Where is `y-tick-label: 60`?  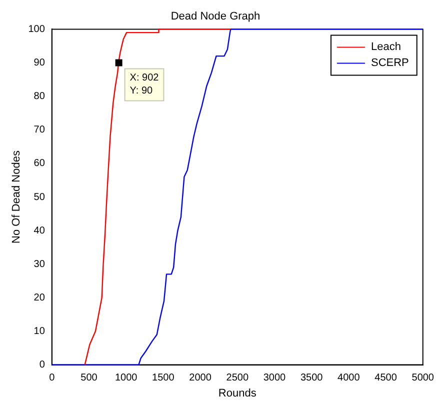
y-tick-label: 60 is located at coordinates (40, 164).